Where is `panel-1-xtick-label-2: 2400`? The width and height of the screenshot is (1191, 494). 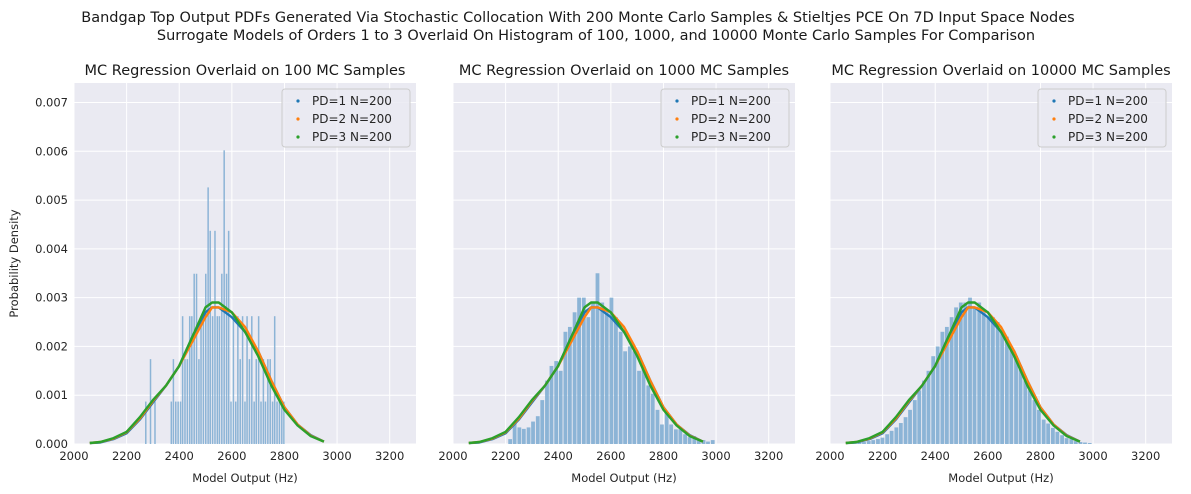
panel-1-xtick-label-2: 2400 is located at coordinates (179, 456).